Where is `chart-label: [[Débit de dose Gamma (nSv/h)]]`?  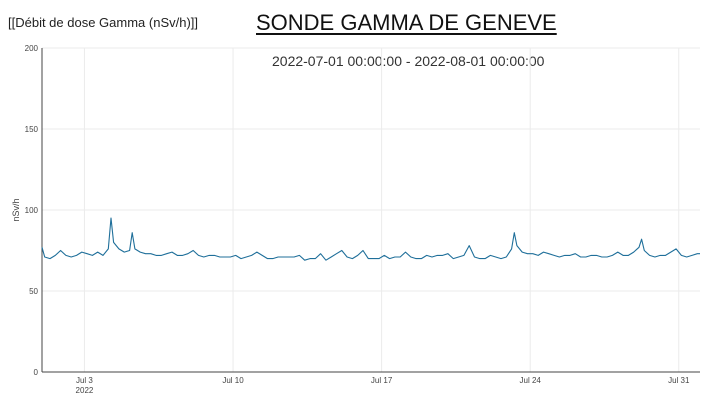
chart-label: [[Débit de dose Gamma (nSv/h)]] is located at coordinates (103, 22).